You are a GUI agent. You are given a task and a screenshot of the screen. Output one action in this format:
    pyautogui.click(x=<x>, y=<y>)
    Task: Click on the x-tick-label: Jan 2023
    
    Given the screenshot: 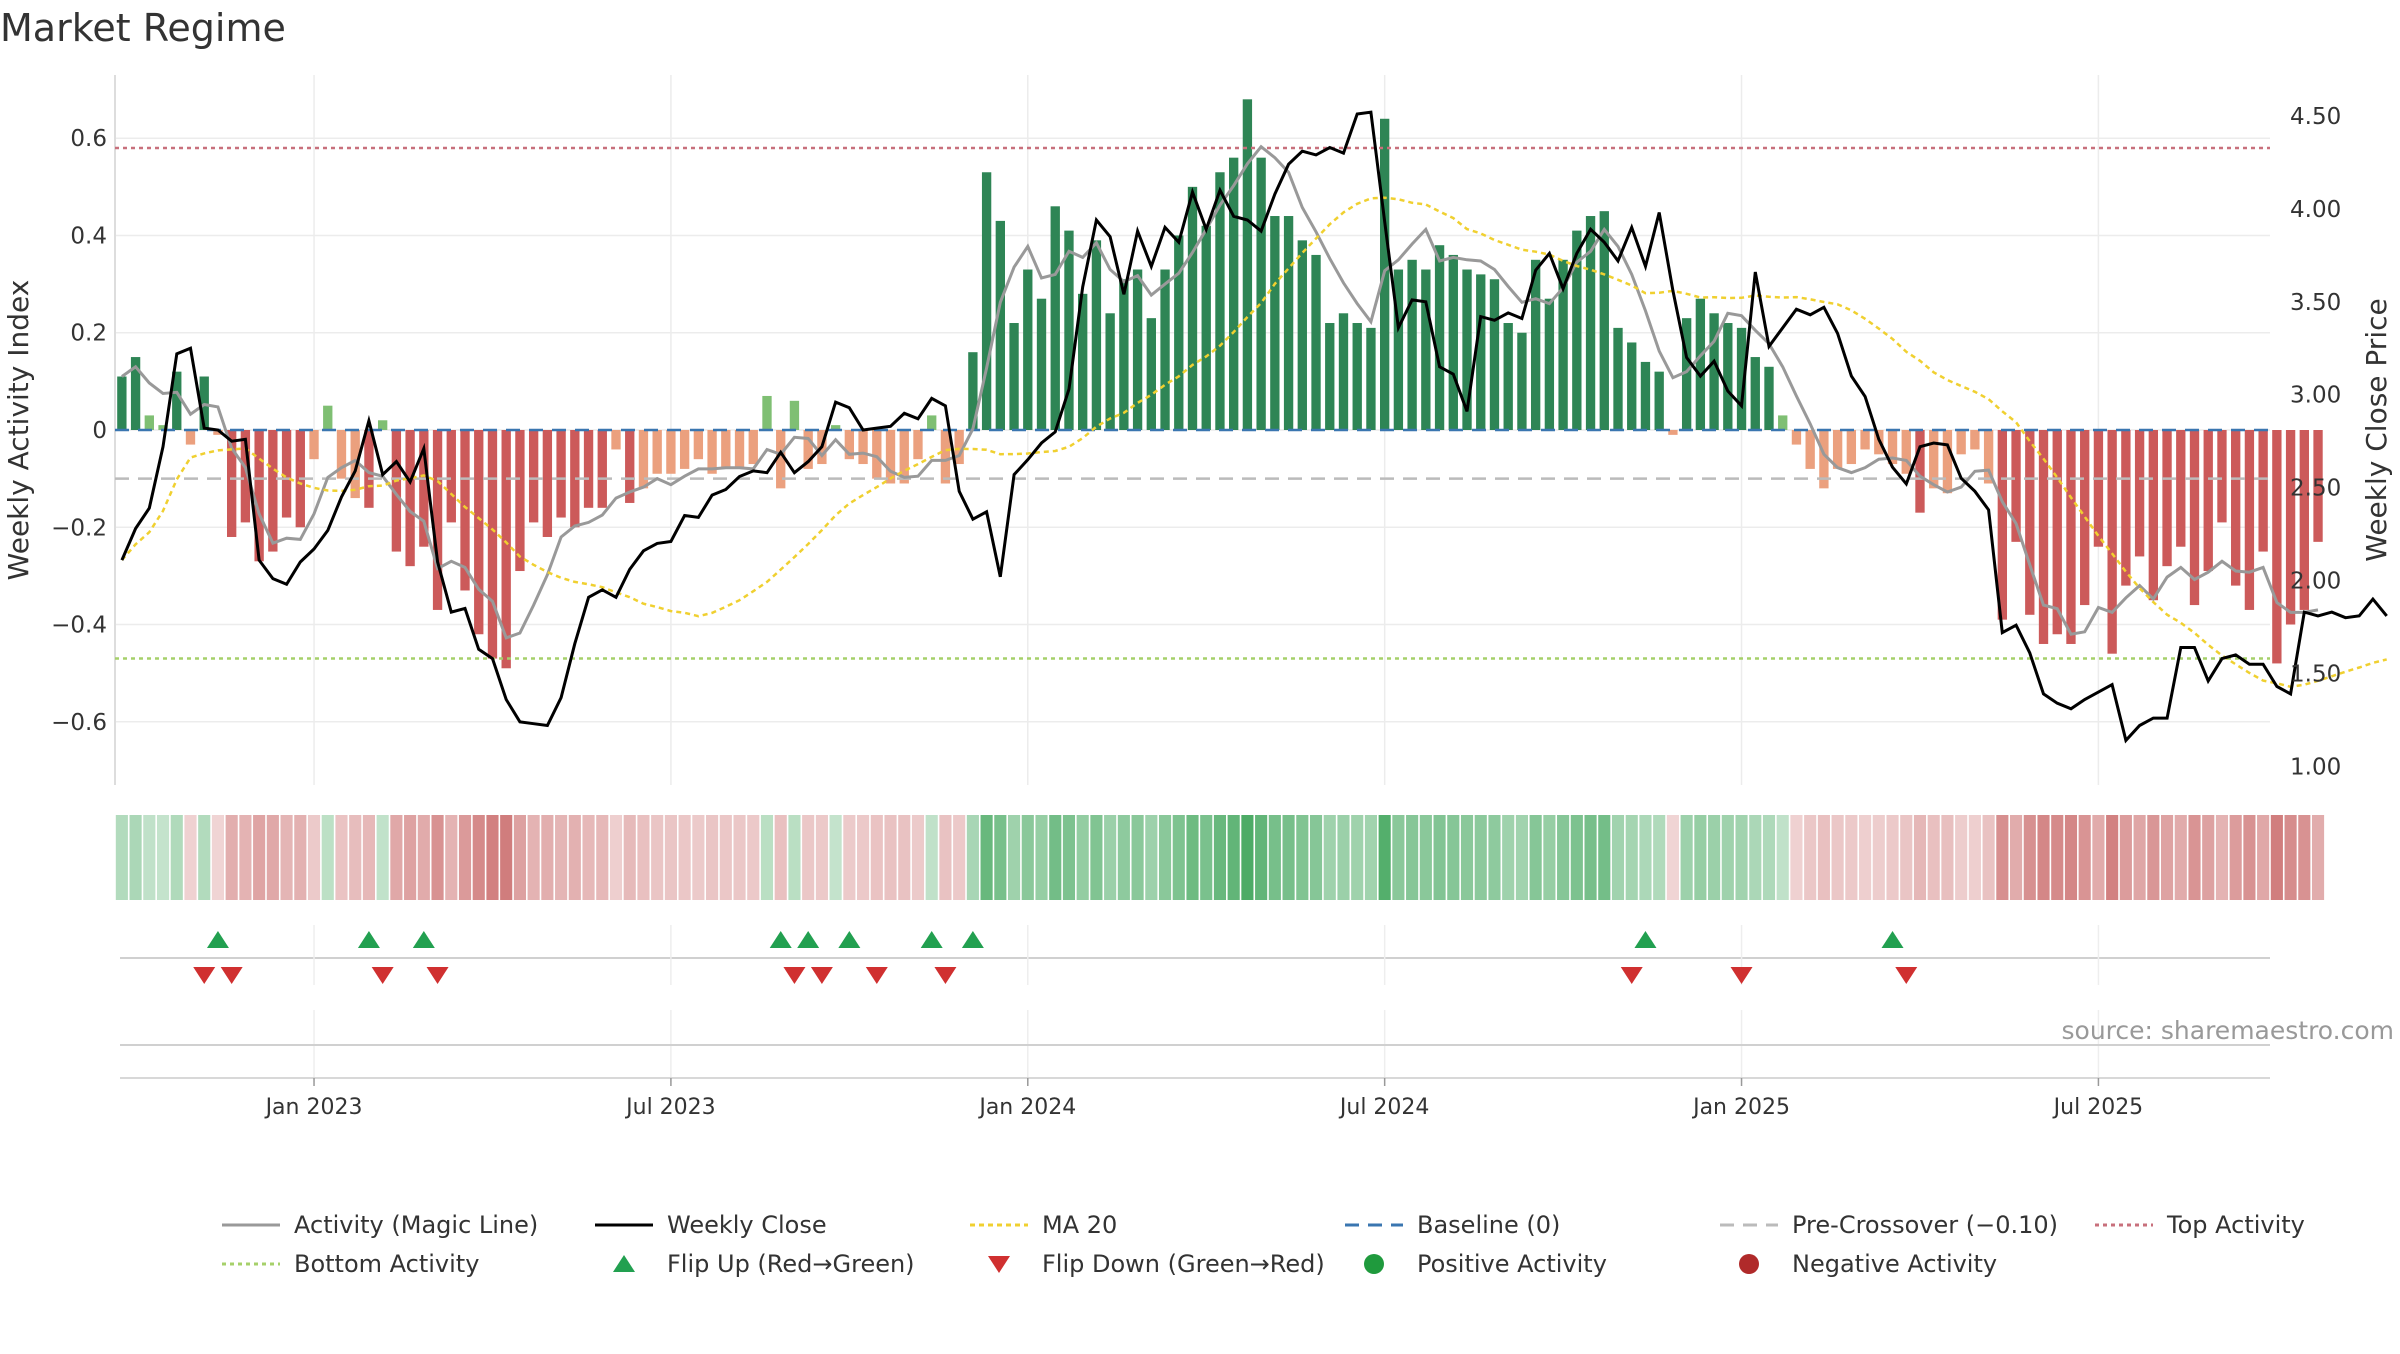 What is the action you would take?
    pyautogui.click(x=313, y=1107)
    